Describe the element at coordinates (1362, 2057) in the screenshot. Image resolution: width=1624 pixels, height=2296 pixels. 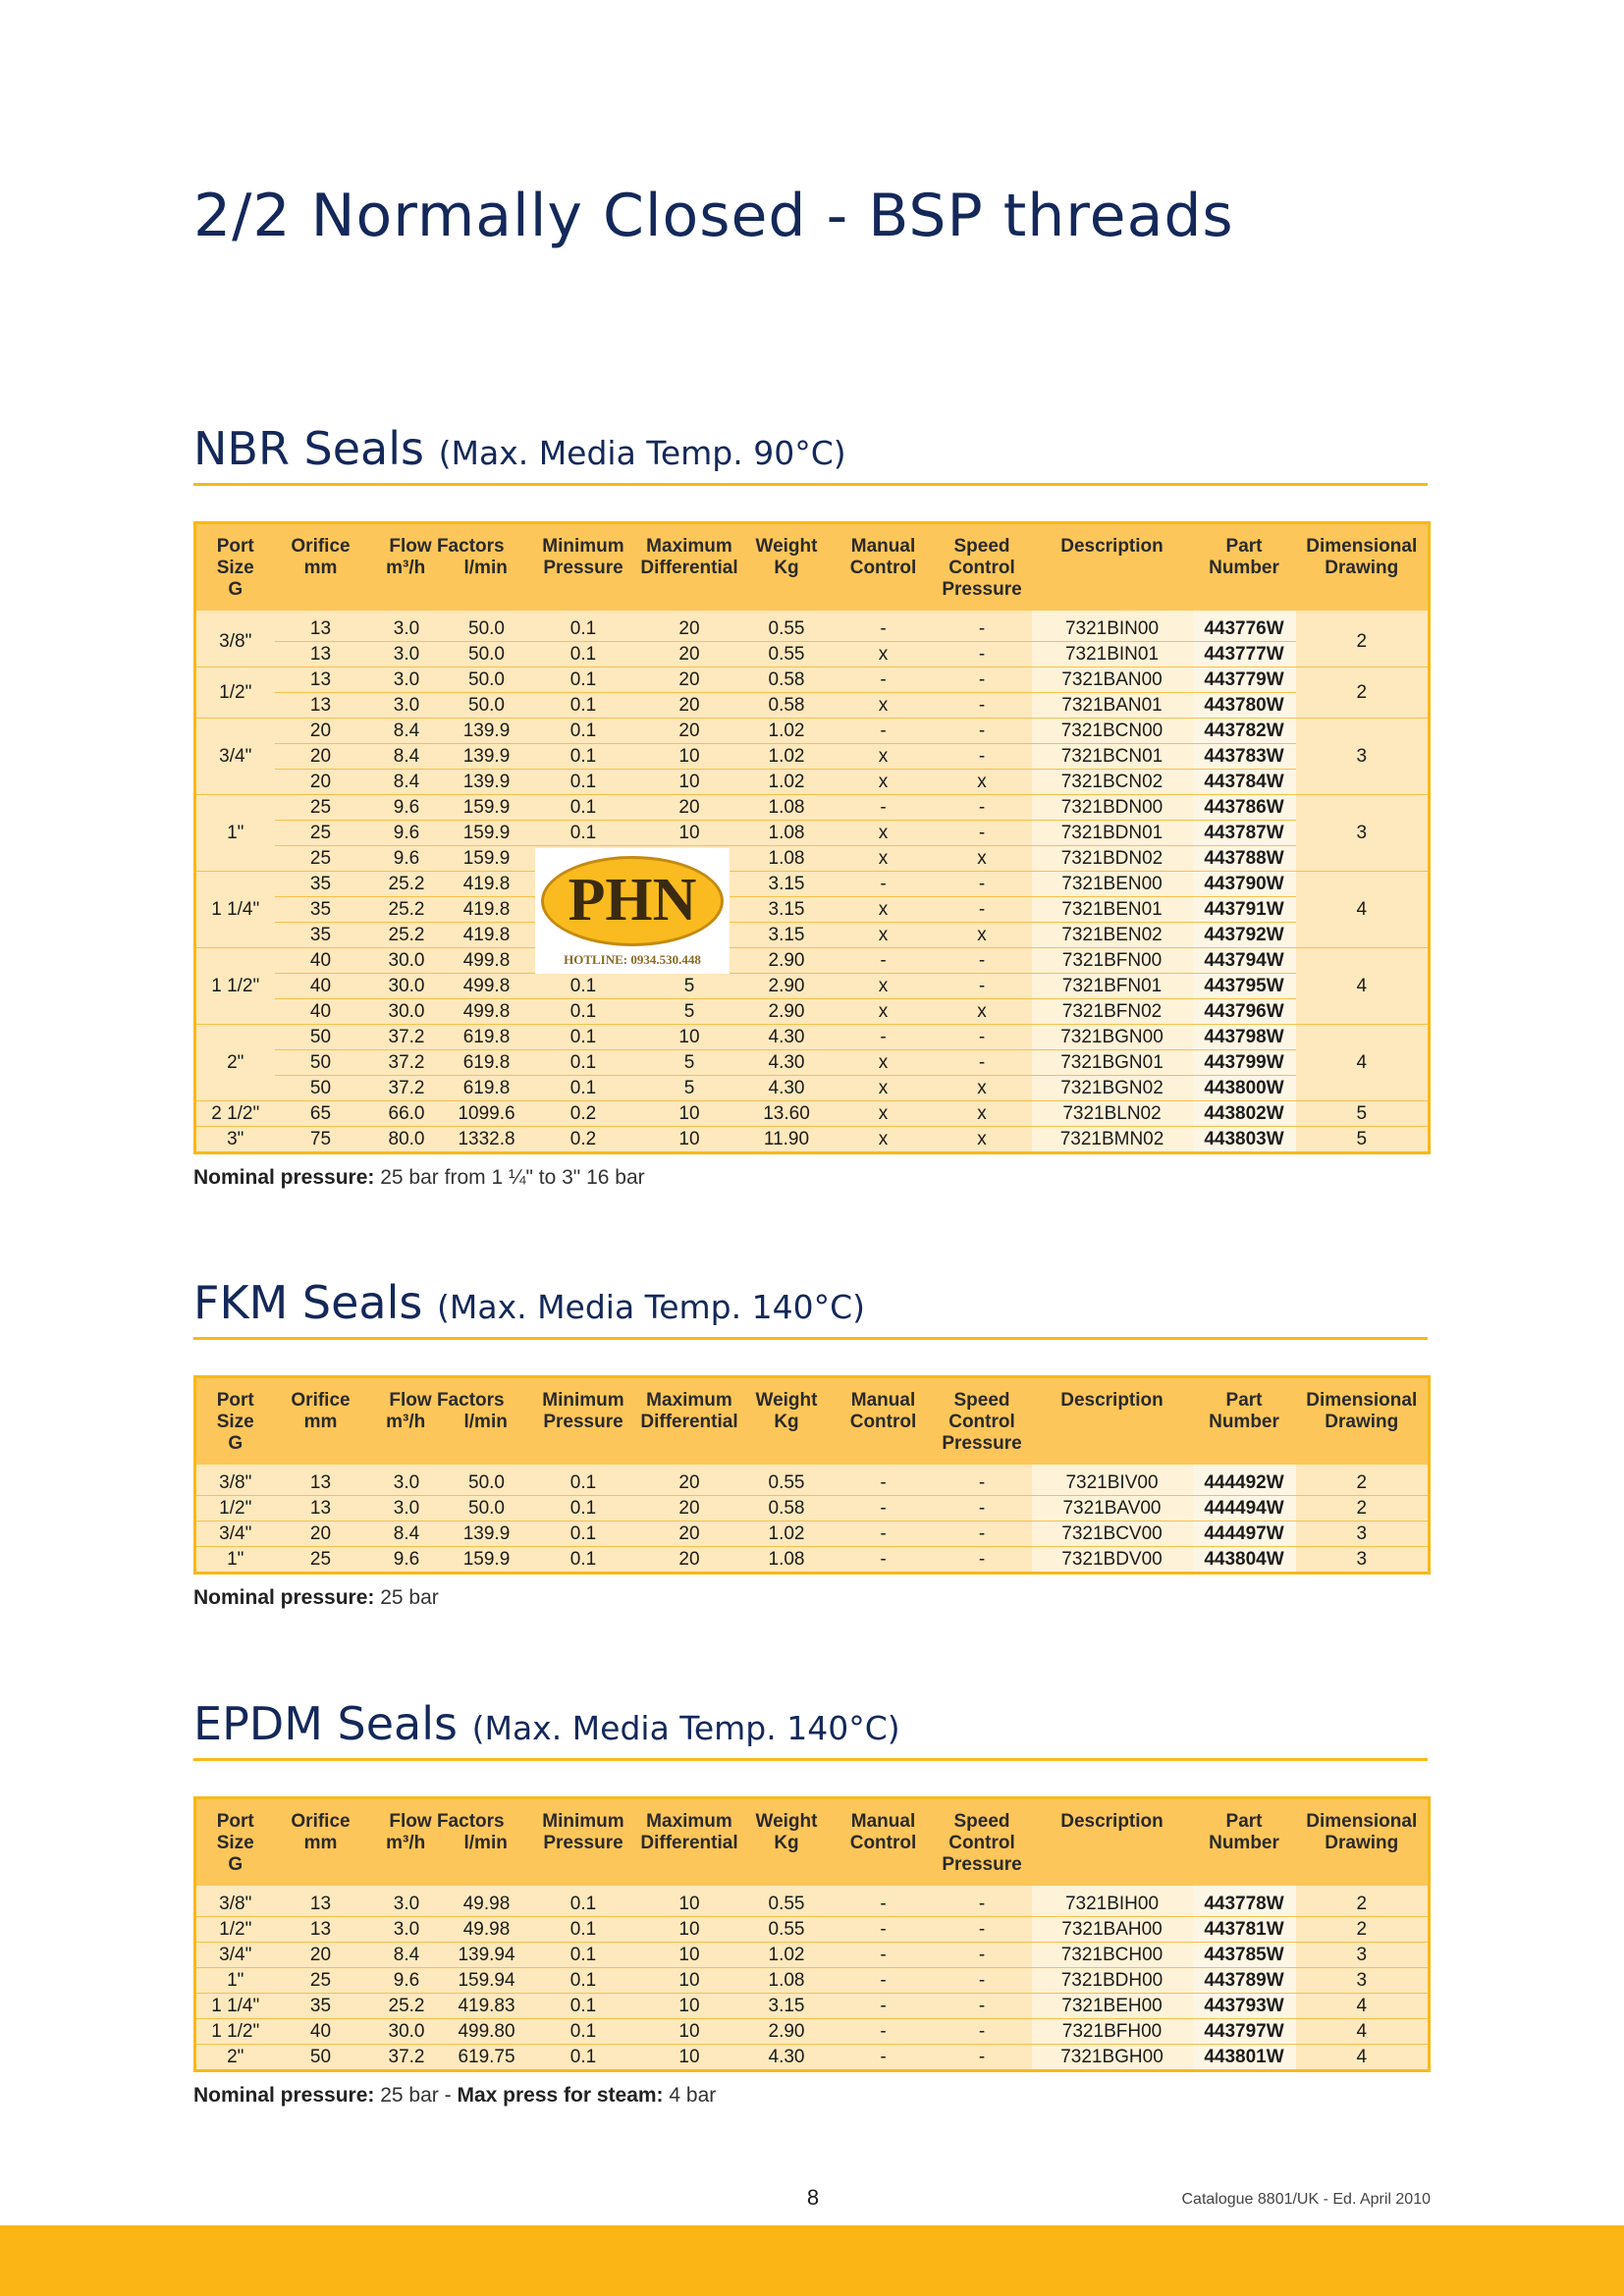
I see `drawing: 4` at that location.